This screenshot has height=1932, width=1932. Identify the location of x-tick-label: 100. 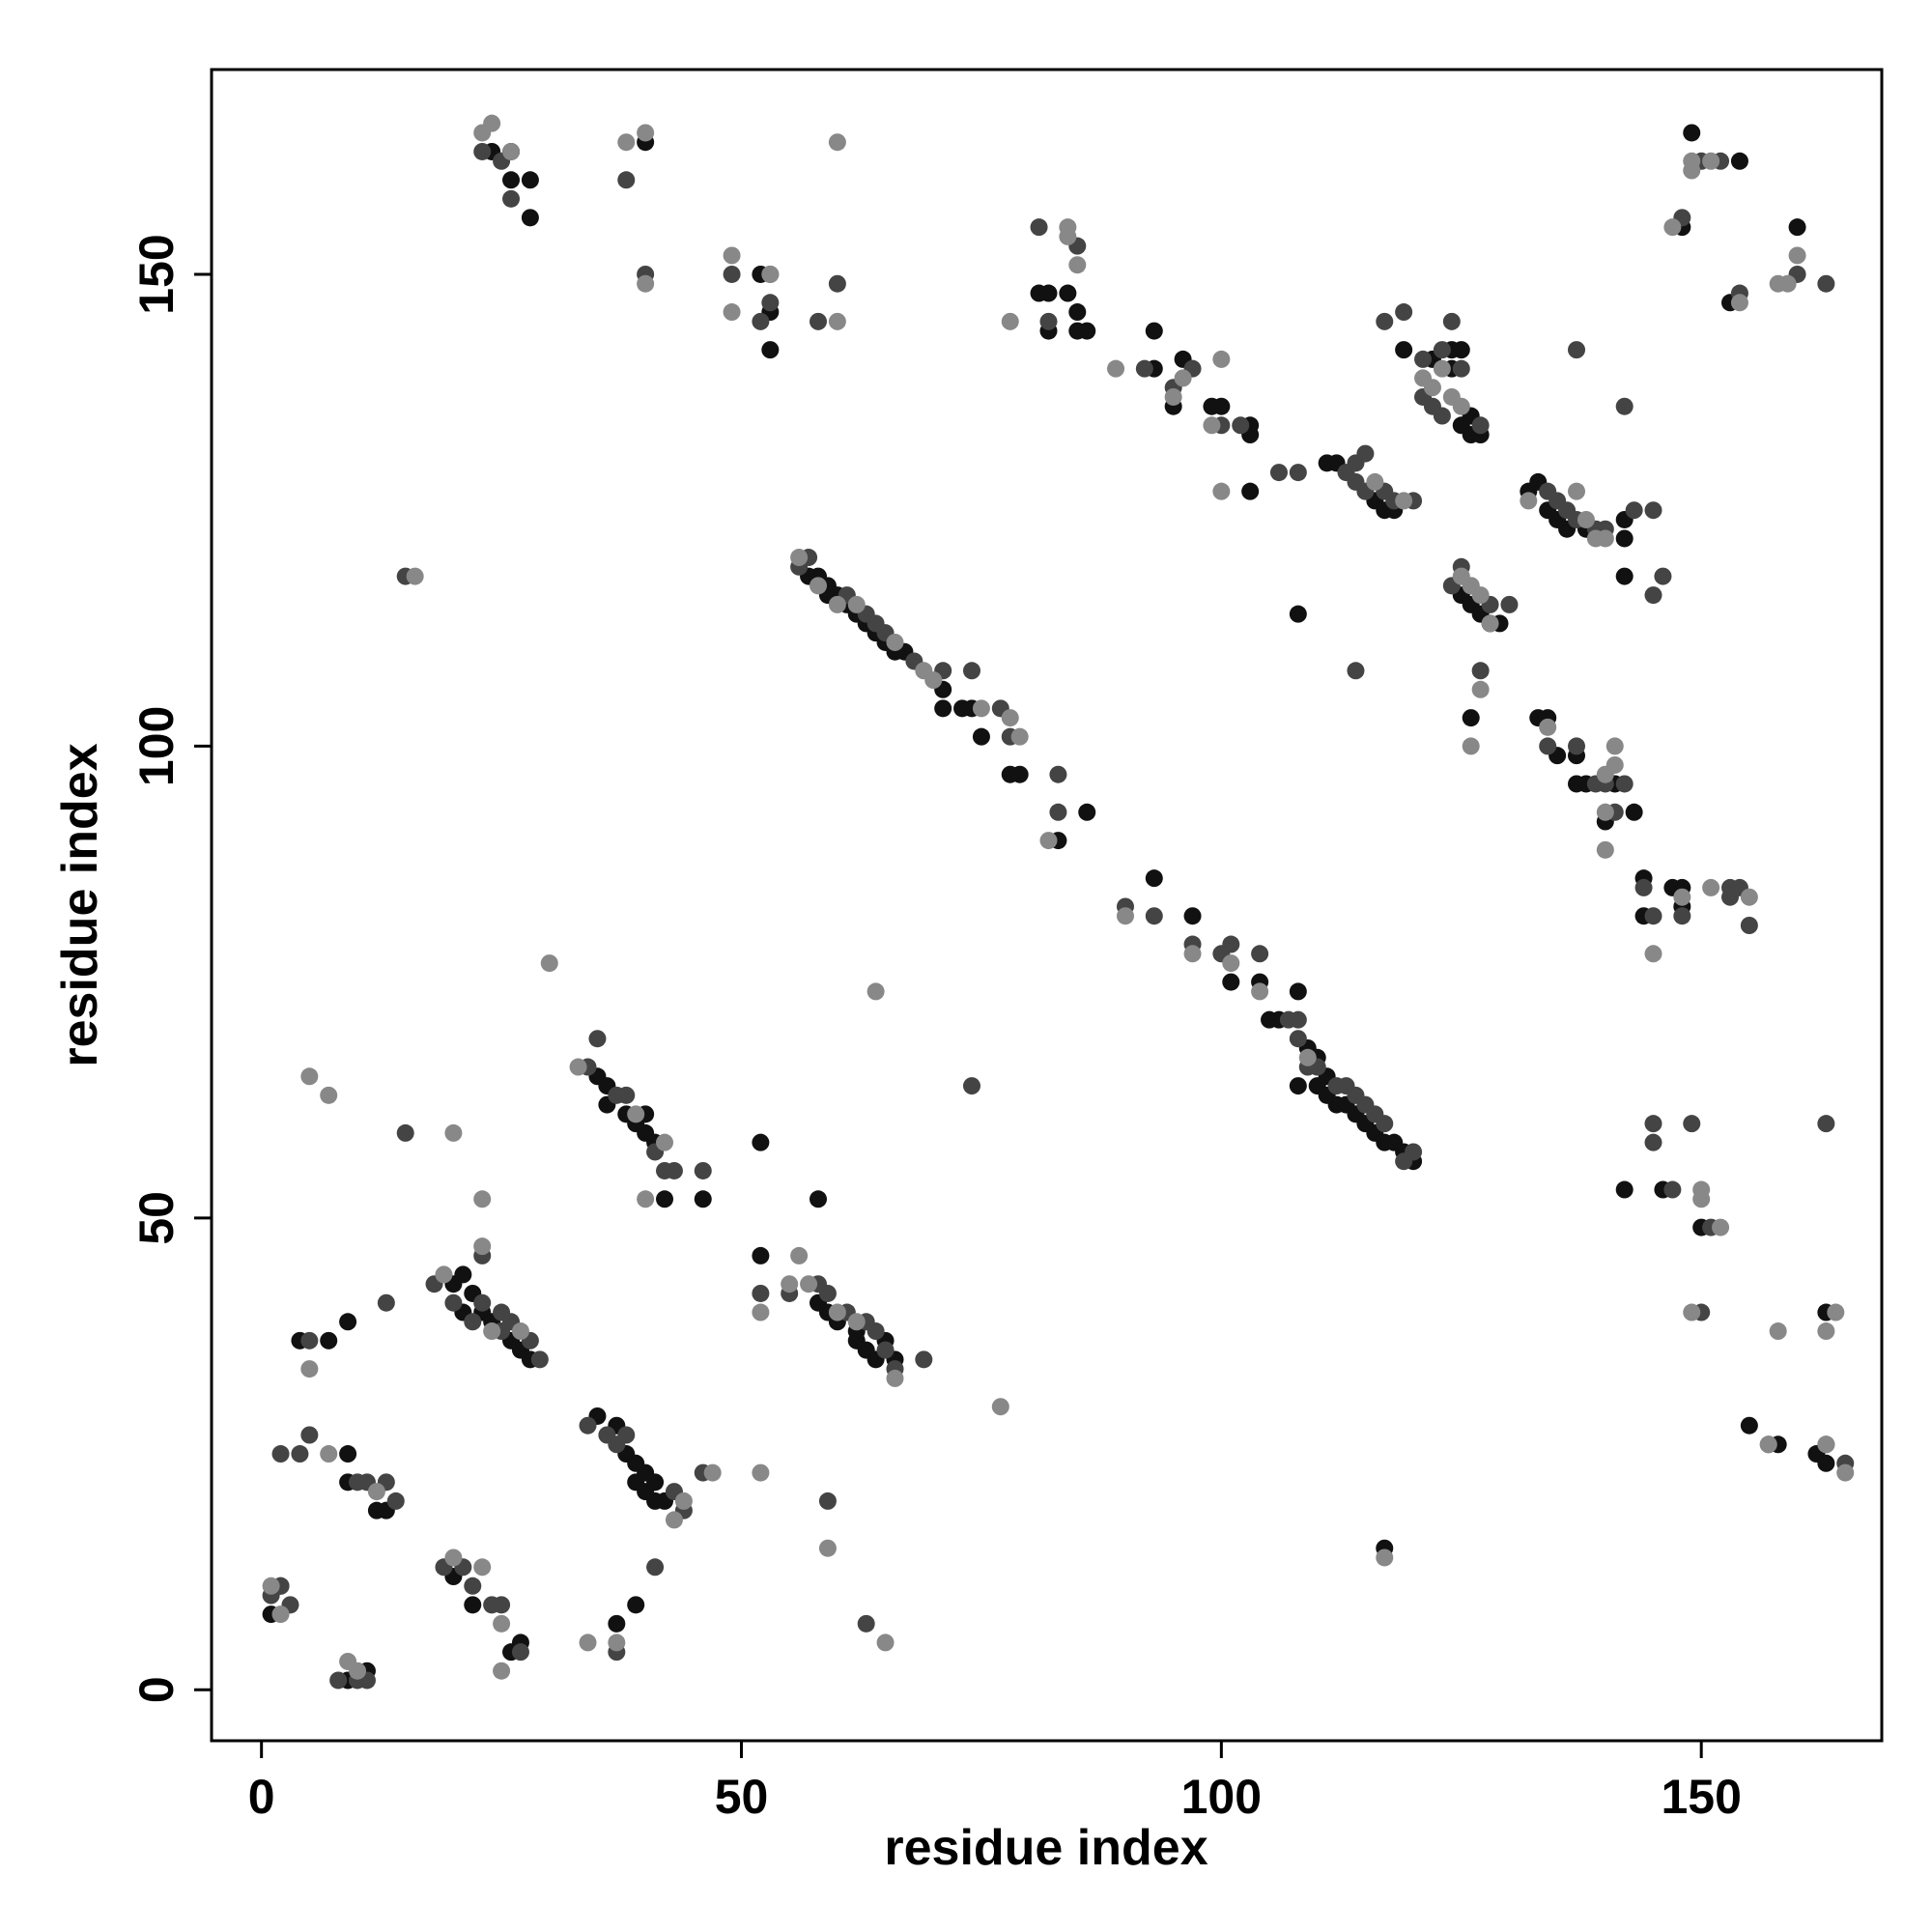
(1221, 1797).